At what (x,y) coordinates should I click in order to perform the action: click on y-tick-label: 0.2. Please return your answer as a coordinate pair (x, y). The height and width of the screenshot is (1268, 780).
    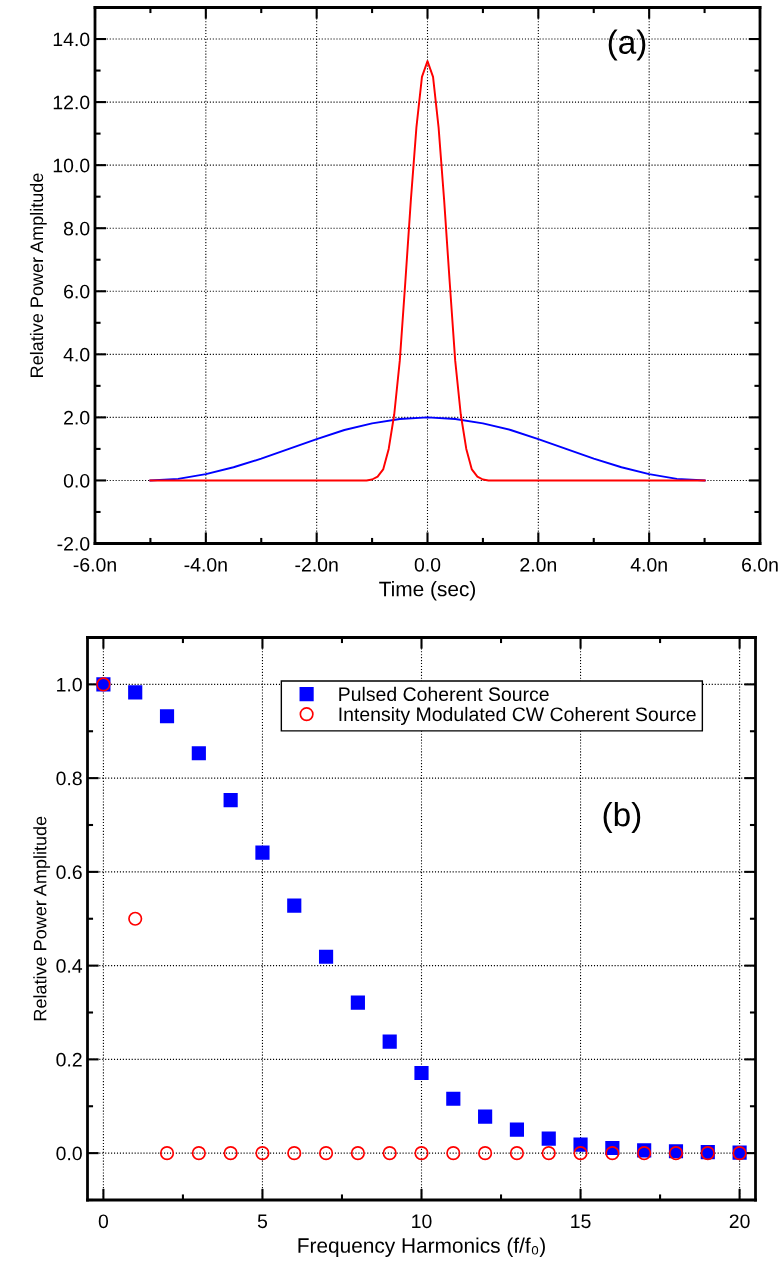
    Looking at the image, I should click on (69, 1059).